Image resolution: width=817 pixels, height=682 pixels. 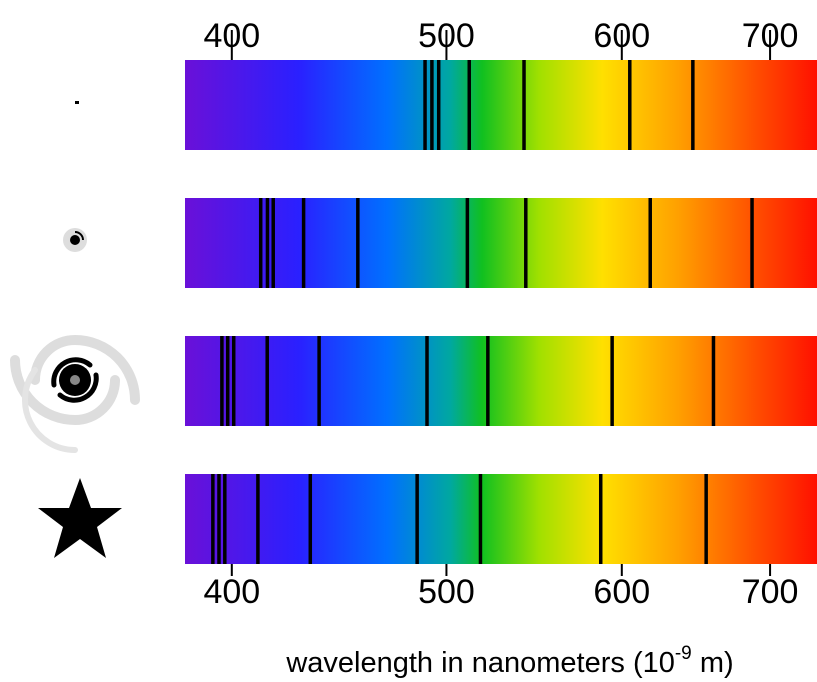 I want to click on icons, so click(x=75, y=329).